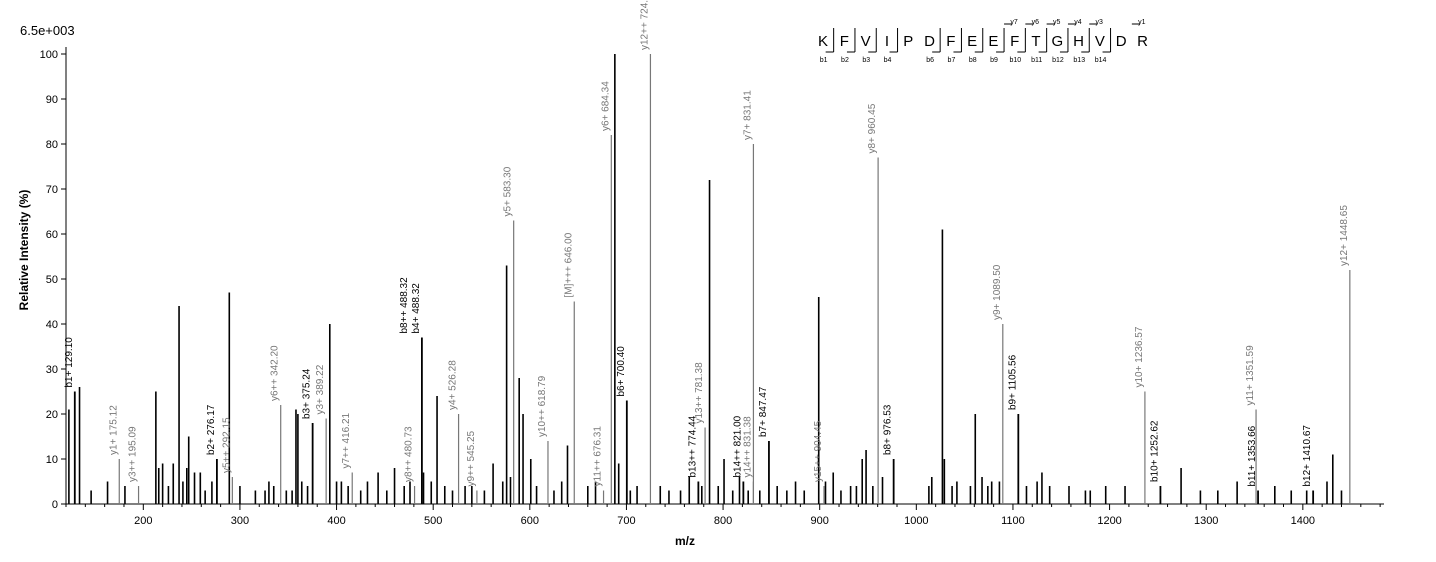 This screenshot has height=562, width=1436. I want to click on intensity-scale-label: 6.5e+003, so click(47, 30).